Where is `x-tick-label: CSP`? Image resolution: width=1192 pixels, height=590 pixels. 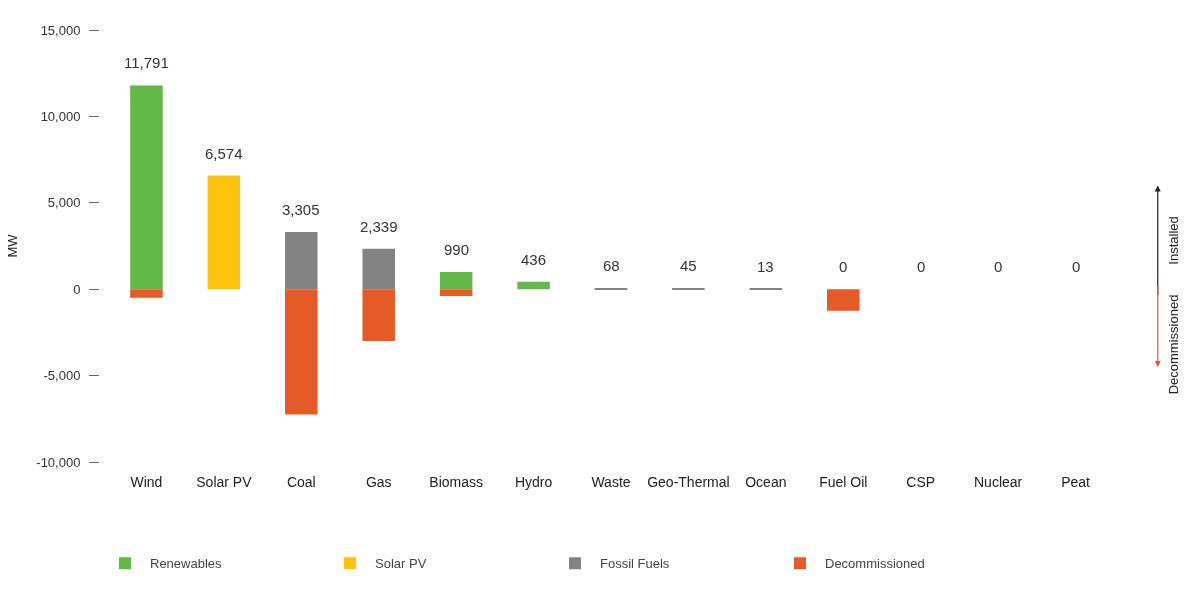
x-tick-label: CSP is located at coordinates (921, 482).